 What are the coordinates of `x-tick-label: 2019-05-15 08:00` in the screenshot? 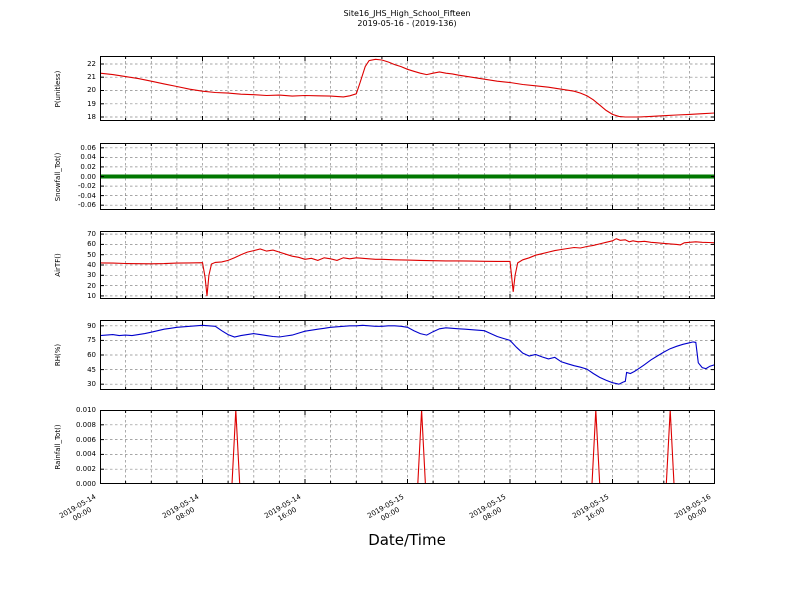 It's located at (488, 507).